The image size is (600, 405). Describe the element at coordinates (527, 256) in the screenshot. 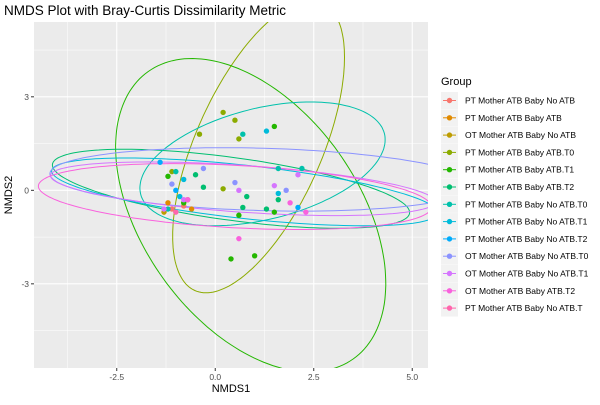

I see `legend-item-label: OT Mother ATB Baby No ATB.T0` at that location.